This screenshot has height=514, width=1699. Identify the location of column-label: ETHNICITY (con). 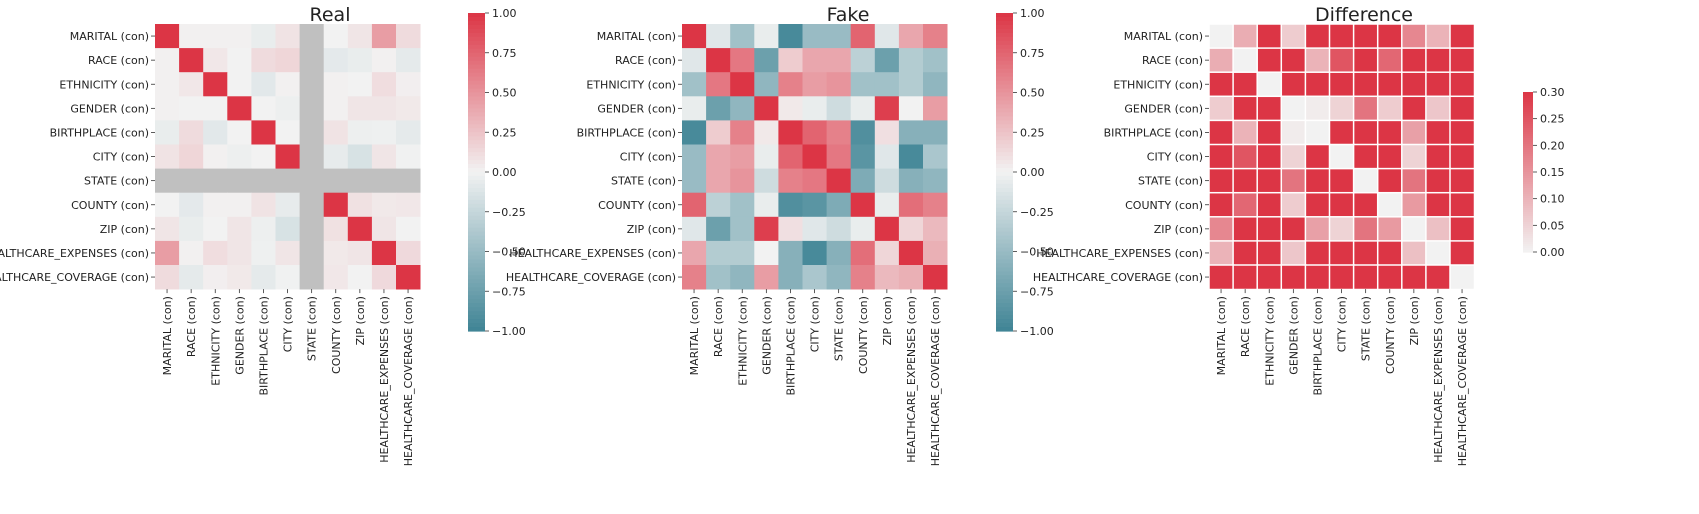
(215, 341).